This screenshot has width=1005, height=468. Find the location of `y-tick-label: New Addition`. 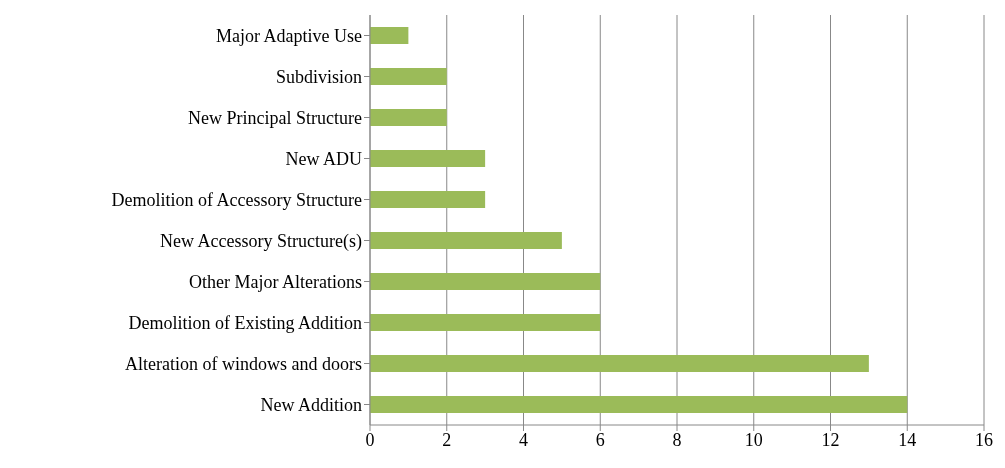

y-tick-label: New Addition is located at coordinates (311, 404).